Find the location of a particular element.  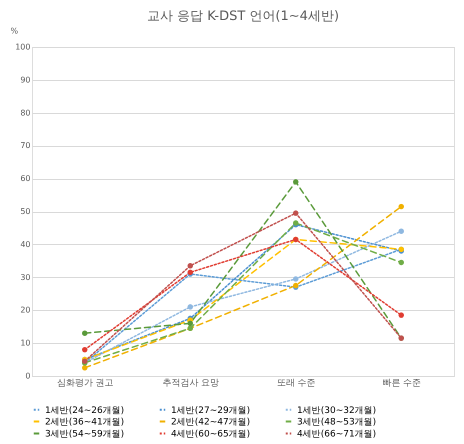

legend-label: 4세반(60~65개월) is located at coordinates (210, 435).